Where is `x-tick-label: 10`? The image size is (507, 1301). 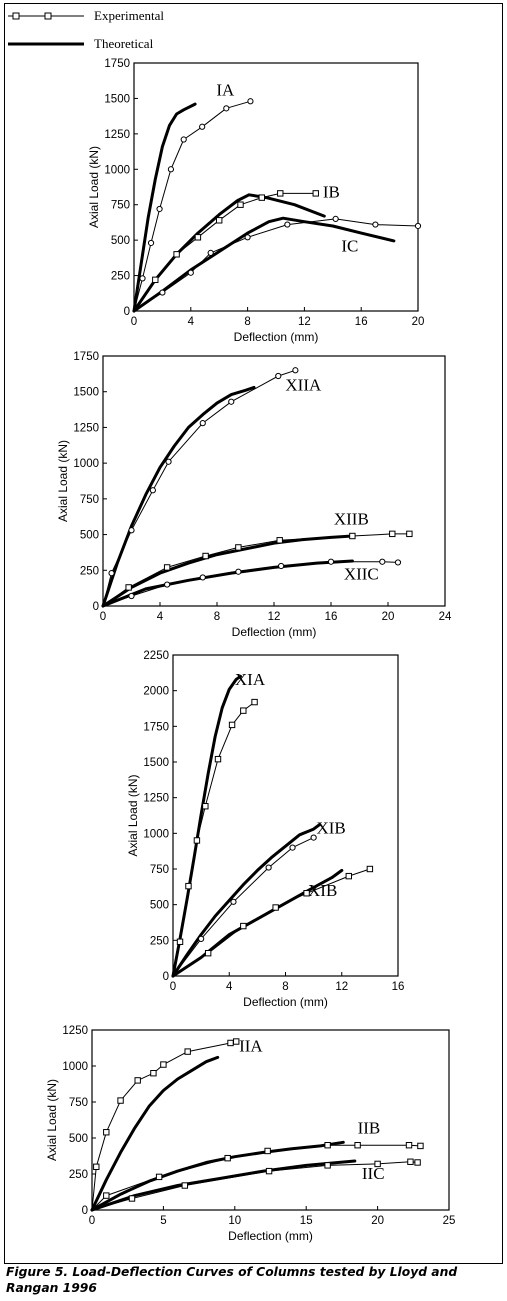 x-tick-label: 10 is located at coordinates (234, 1221).